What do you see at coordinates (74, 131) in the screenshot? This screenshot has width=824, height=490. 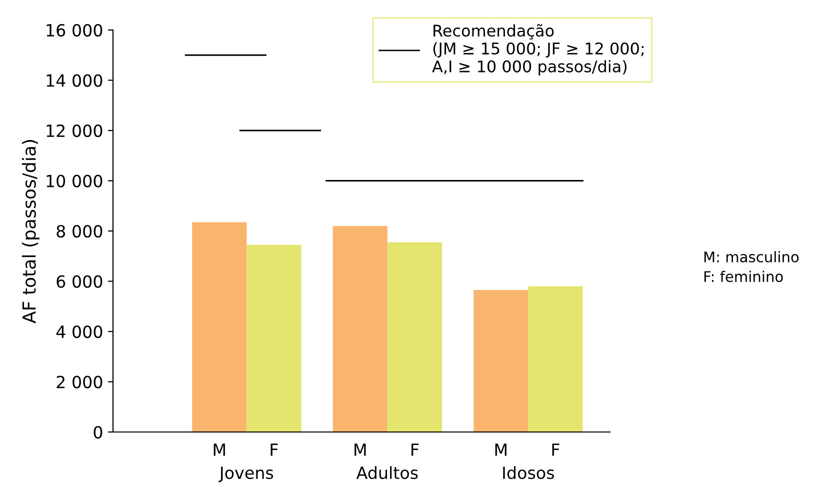 I see `y-tick-label: 12 000` at bounding box center [74, 131].